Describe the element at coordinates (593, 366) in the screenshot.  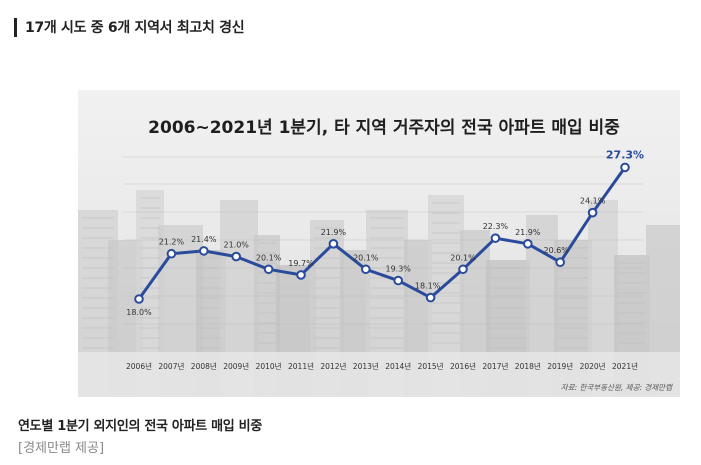
I see `x-tick-label: 2020년` at that location.